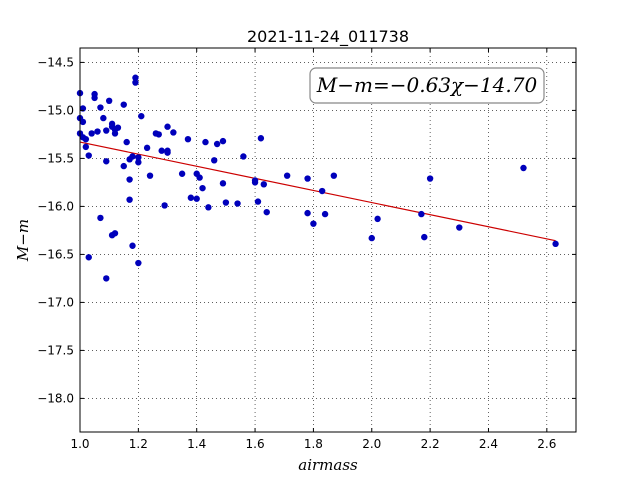 The height and width of the screenshot is (480, 640). Describe the element at coordinates (55, 62) in the screenshot. I see `y-tick-label: −14.5` at that location.